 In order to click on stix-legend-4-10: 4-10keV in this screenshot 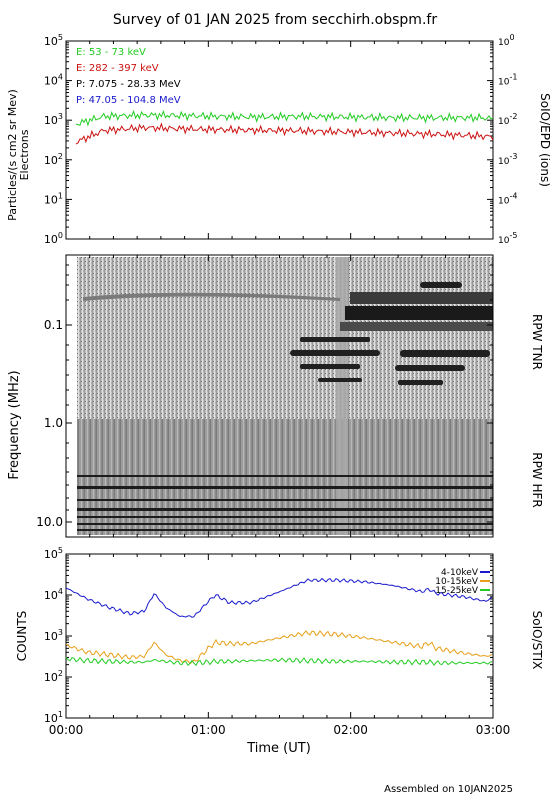, I will do `click(460, 573)`.